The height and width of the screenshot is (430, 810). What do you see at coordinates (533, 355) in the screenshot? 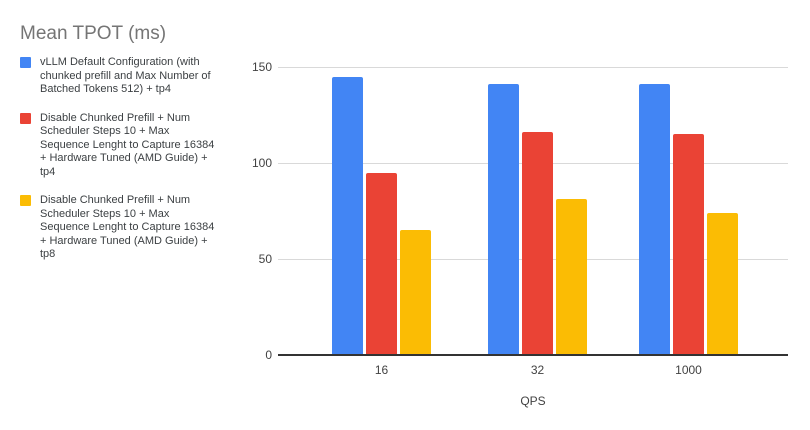
I see `x-axis-baseline` at bounding box center [533, 355].